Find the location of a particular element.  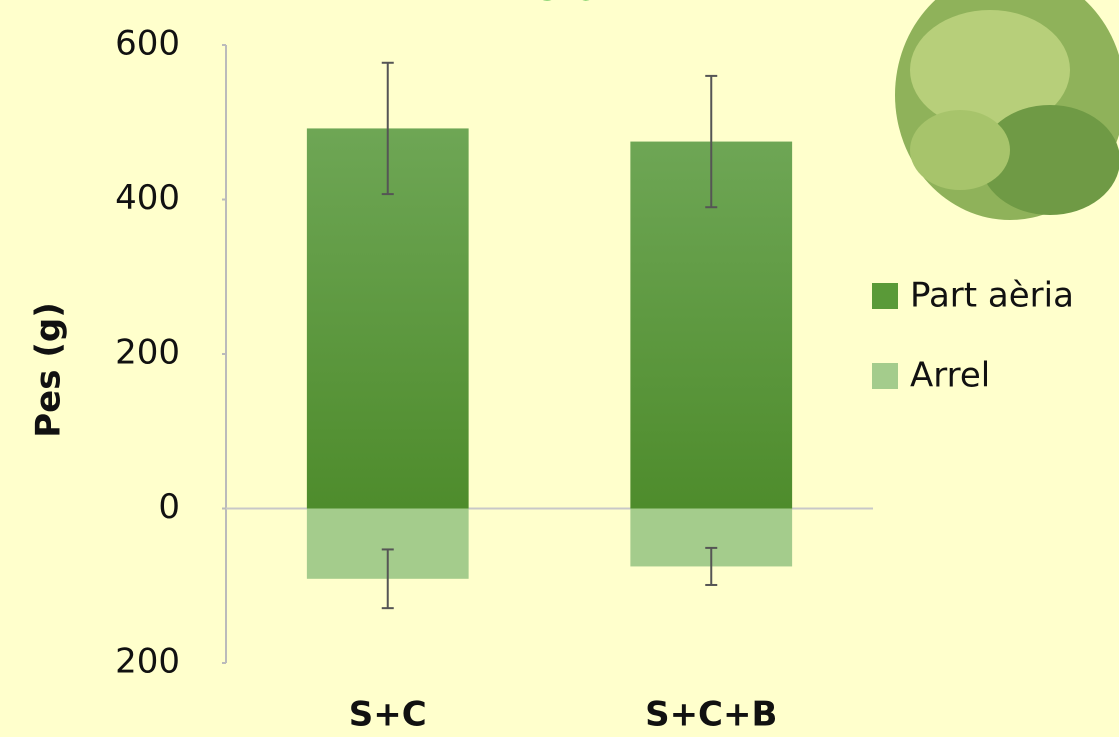

legend-label: Part aèria is located at coordinates (992, 296).